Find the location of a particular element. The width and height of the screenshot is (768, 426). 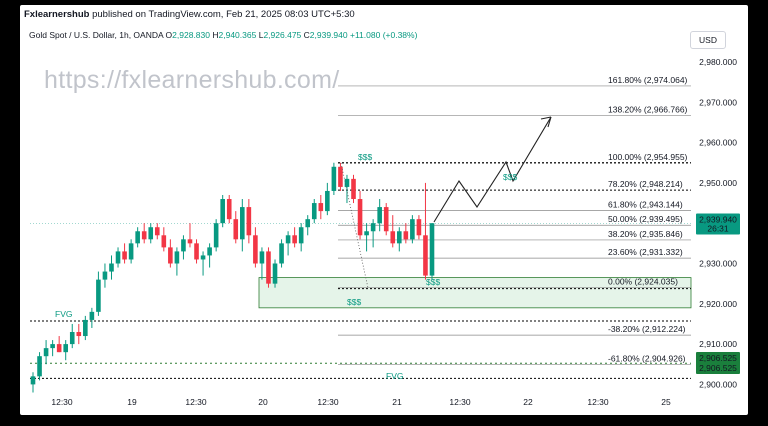

open-label: O is located at coordinates (169, 35).